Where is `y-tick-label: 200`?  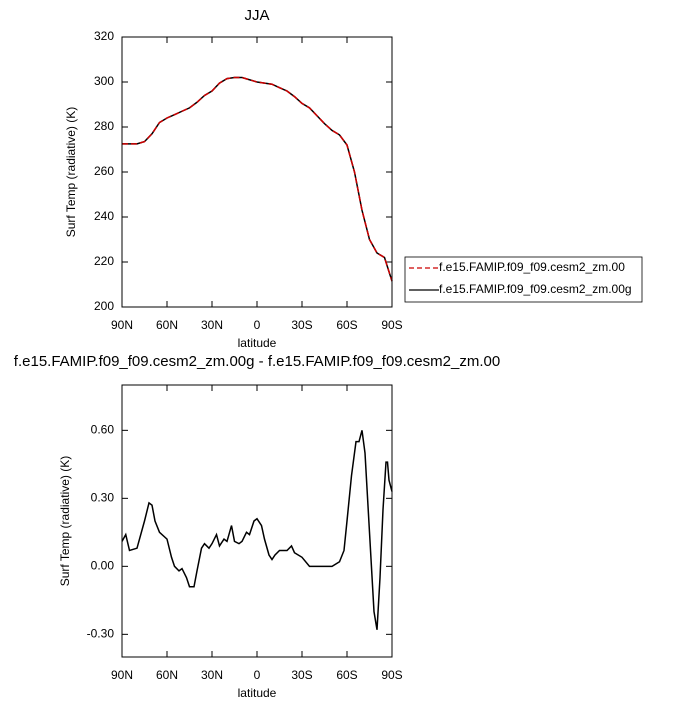 y-tick-label: 200 is located at coordinates (104, 306).